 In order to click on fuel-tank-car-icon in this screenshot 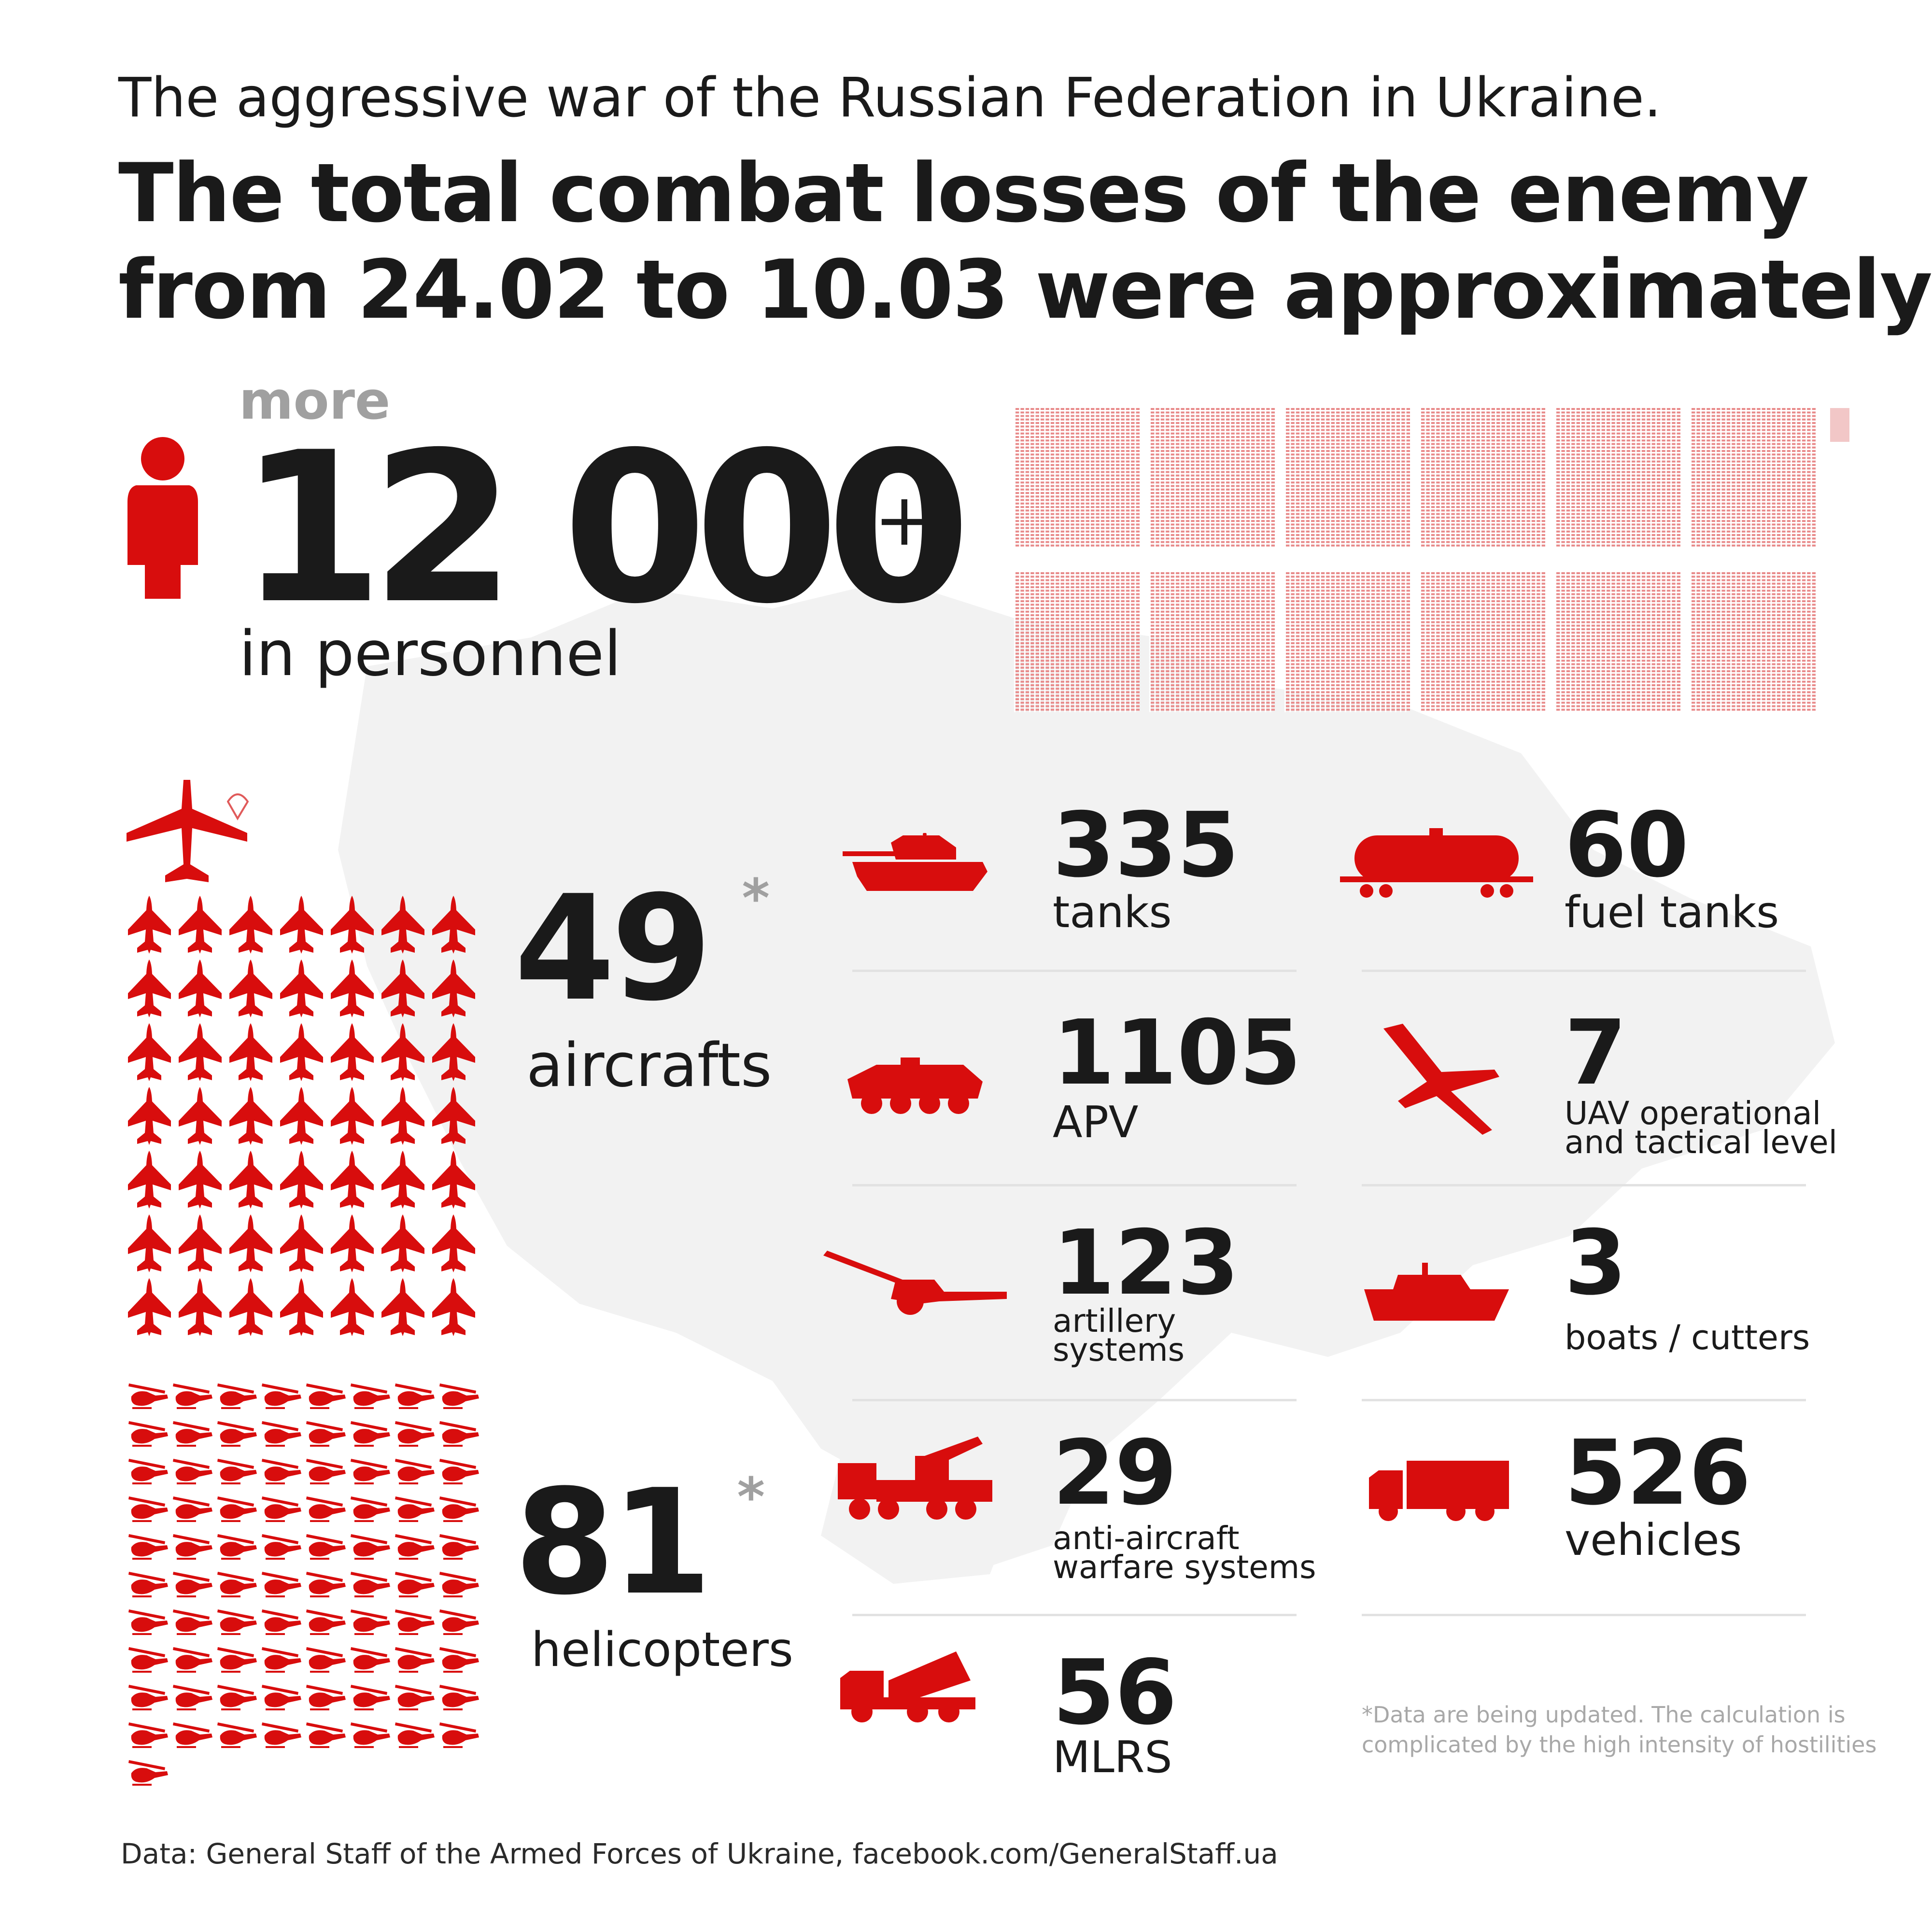, I will do `click(1436, 863)`.